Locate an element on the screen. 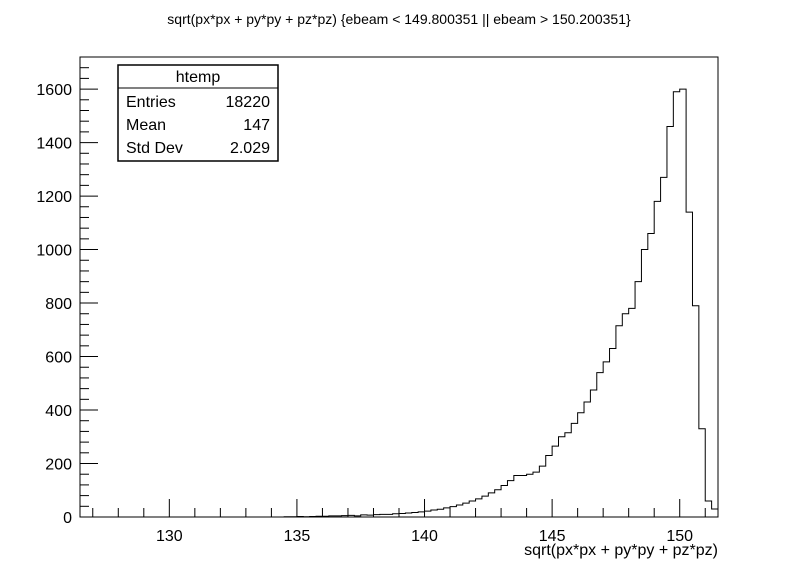 The height and width of the screenshot is (575, 798). x-tick-label: 130 is located at coordinates (169, 536).